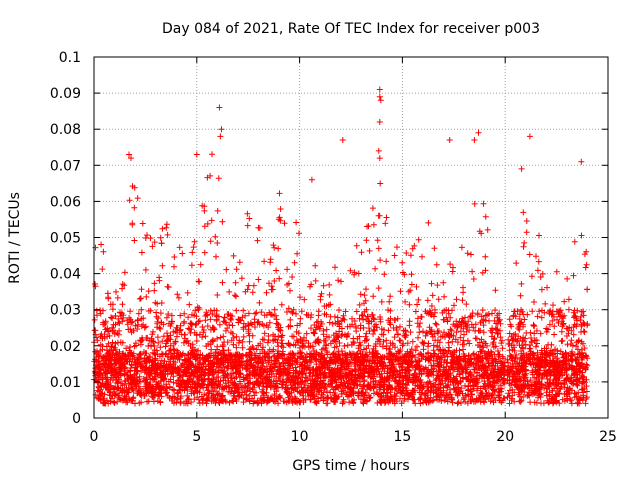 The image size is (640, 485). Describe the element at coordinates (65, 311) in the screenshot. I see `y-tick-label: 0.03` at that location.